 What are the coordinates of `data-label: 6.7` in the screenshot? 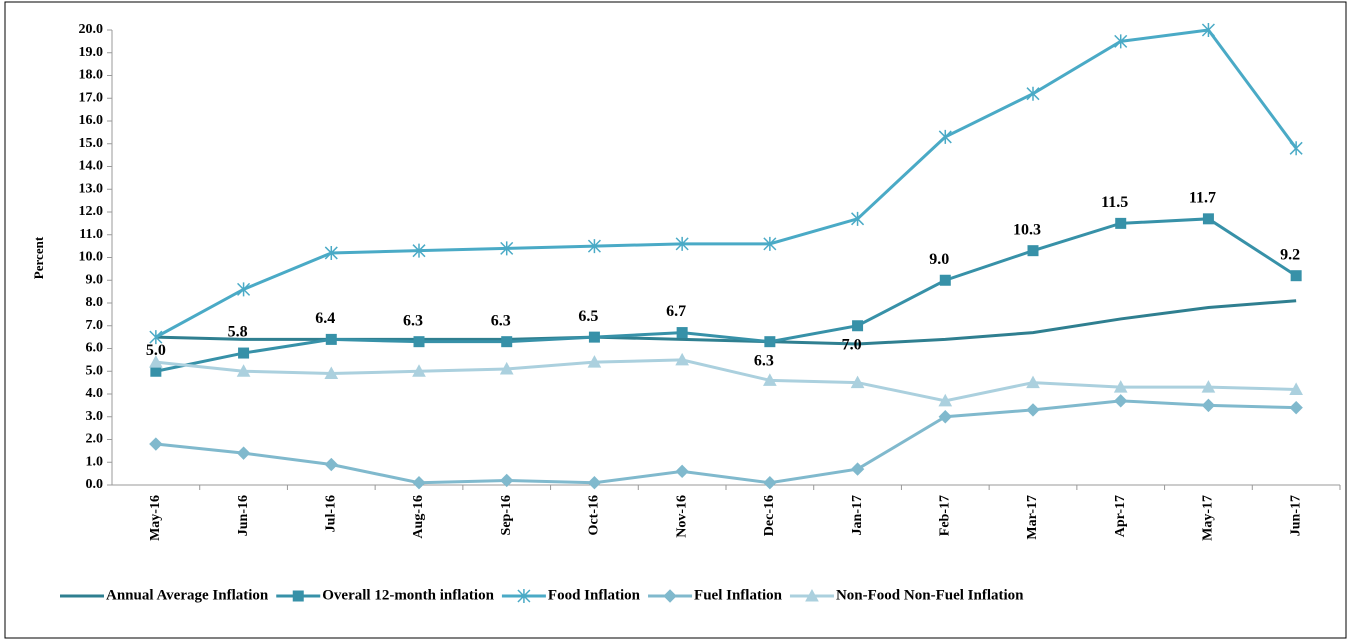 It's located at (676, 311).